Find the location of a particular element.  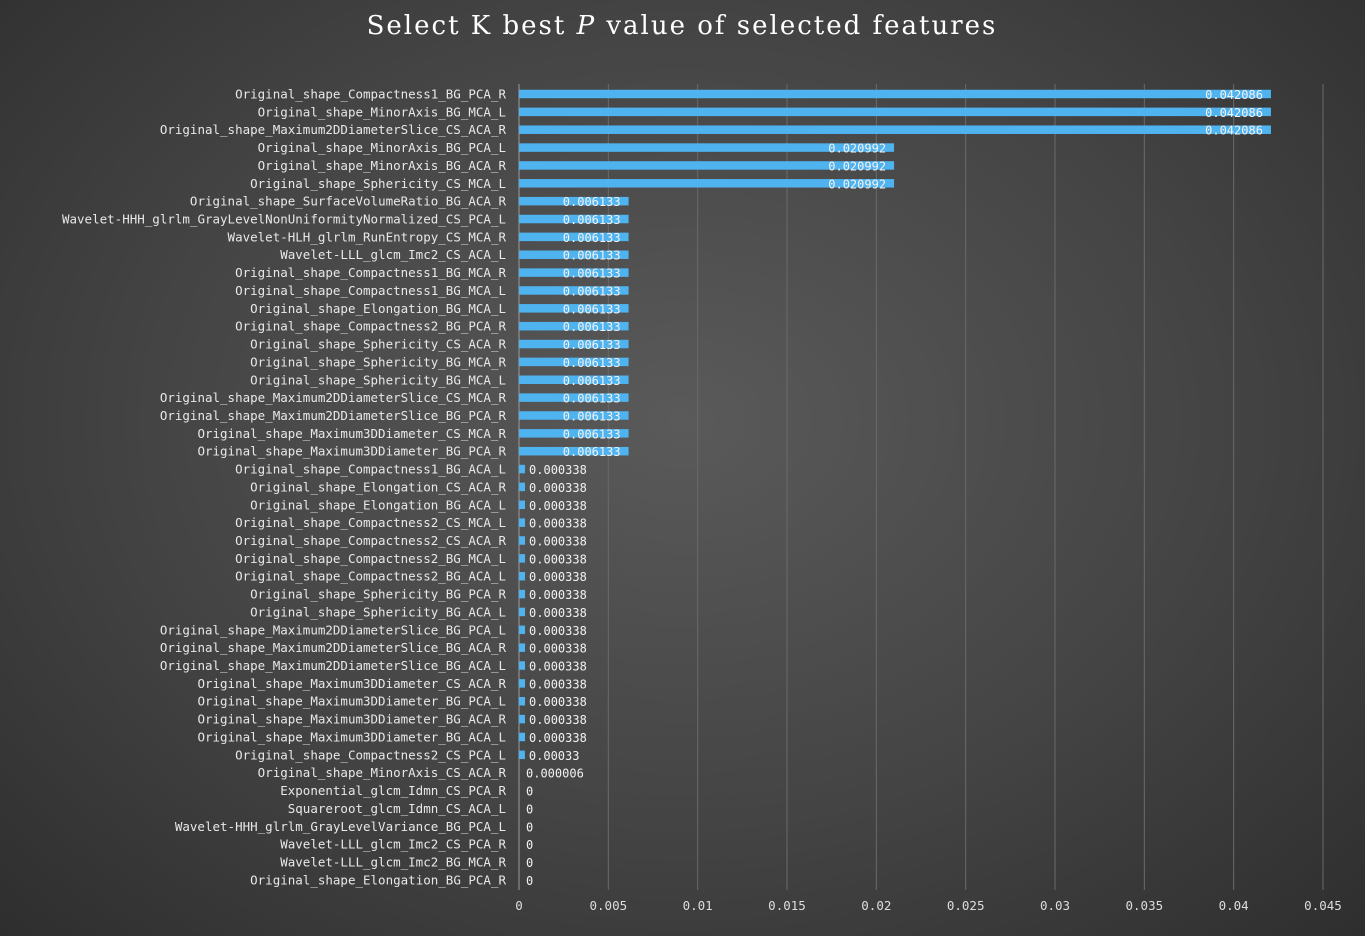

category-label: Wavelet-LLL_glcm_Imc2_CS_ACA_L is located at coordinates (393, 254).